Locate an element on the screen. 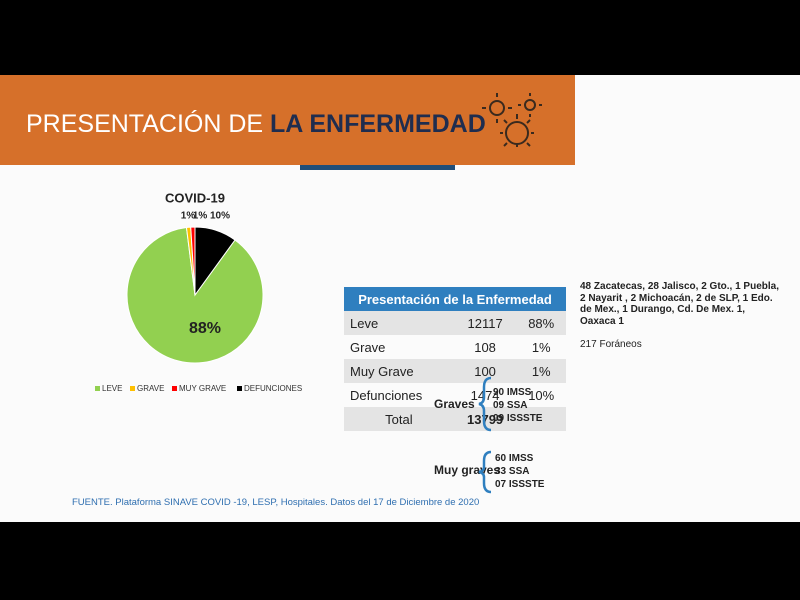 This screenshot has height=600, width=800. table-cell: Total is located at coordinates (399, 419).